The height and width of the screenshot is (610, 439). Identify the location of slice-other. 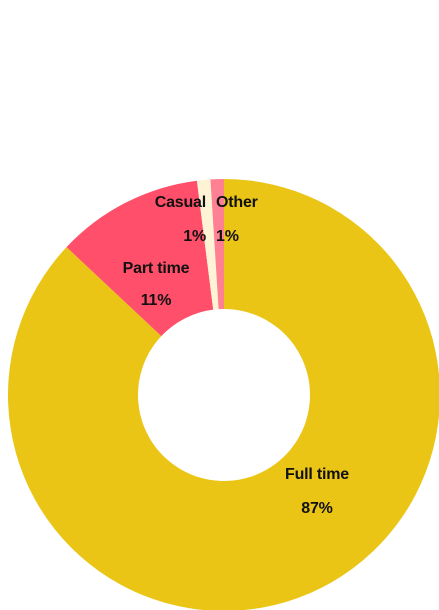
(217, 244).